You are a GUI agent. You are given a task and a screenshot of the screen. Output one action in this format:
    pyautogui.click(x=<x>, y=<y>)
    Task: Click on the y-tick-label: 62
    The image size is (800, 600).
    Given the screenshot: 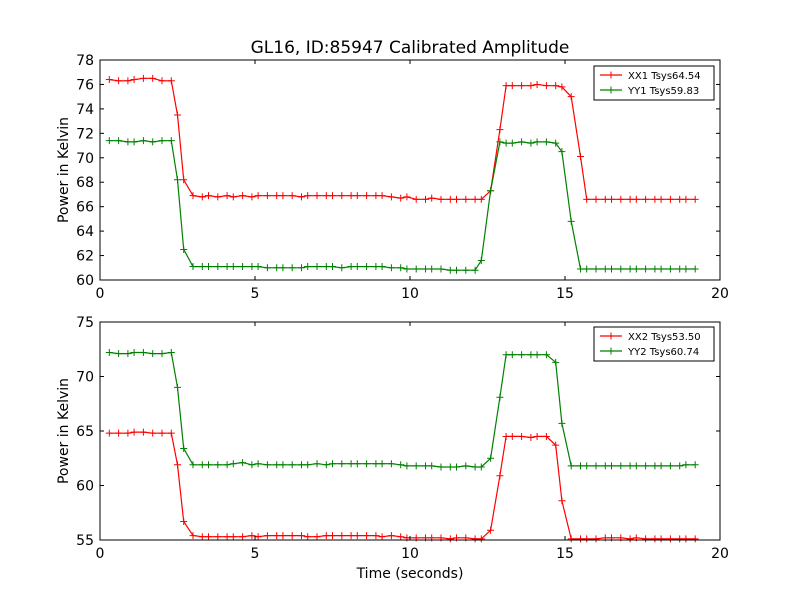 What is the action you would take?
    pyautogui.click(x=85, y=257)
    